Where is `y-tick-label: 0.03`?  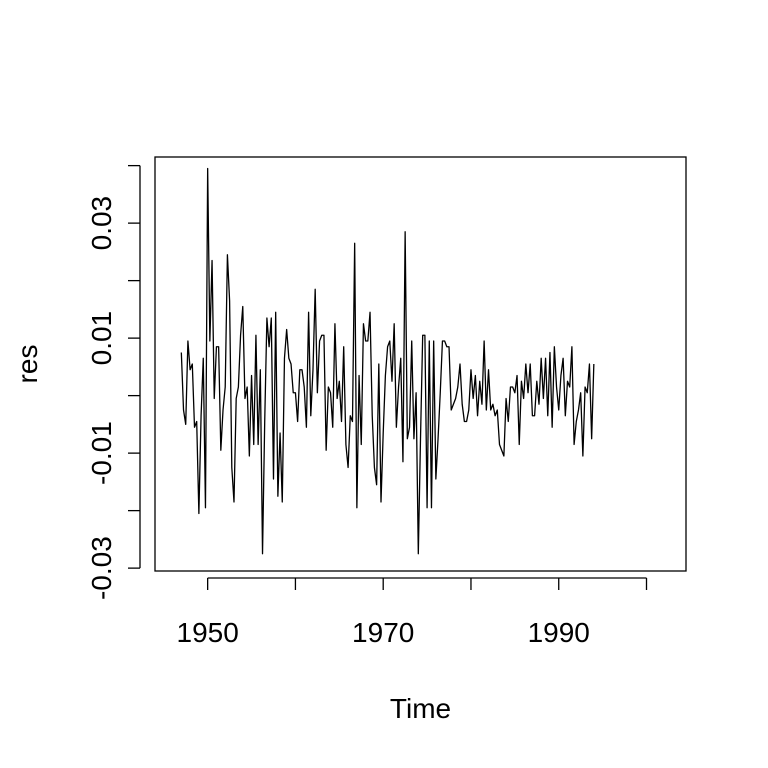 y-tick-label: 0.03 is located at coordinates (101, 223).